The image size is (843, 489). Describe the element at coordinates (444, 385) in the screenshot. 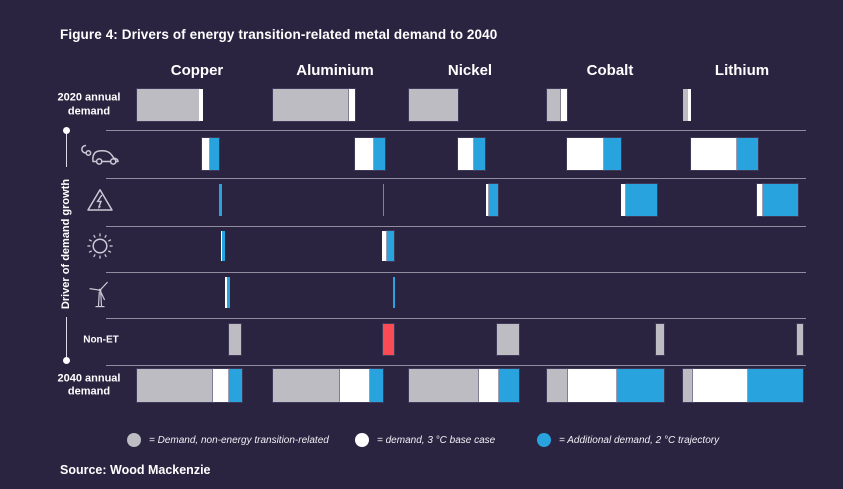

I see `bar-segment-demand-2040-nickel-gray` at that location.